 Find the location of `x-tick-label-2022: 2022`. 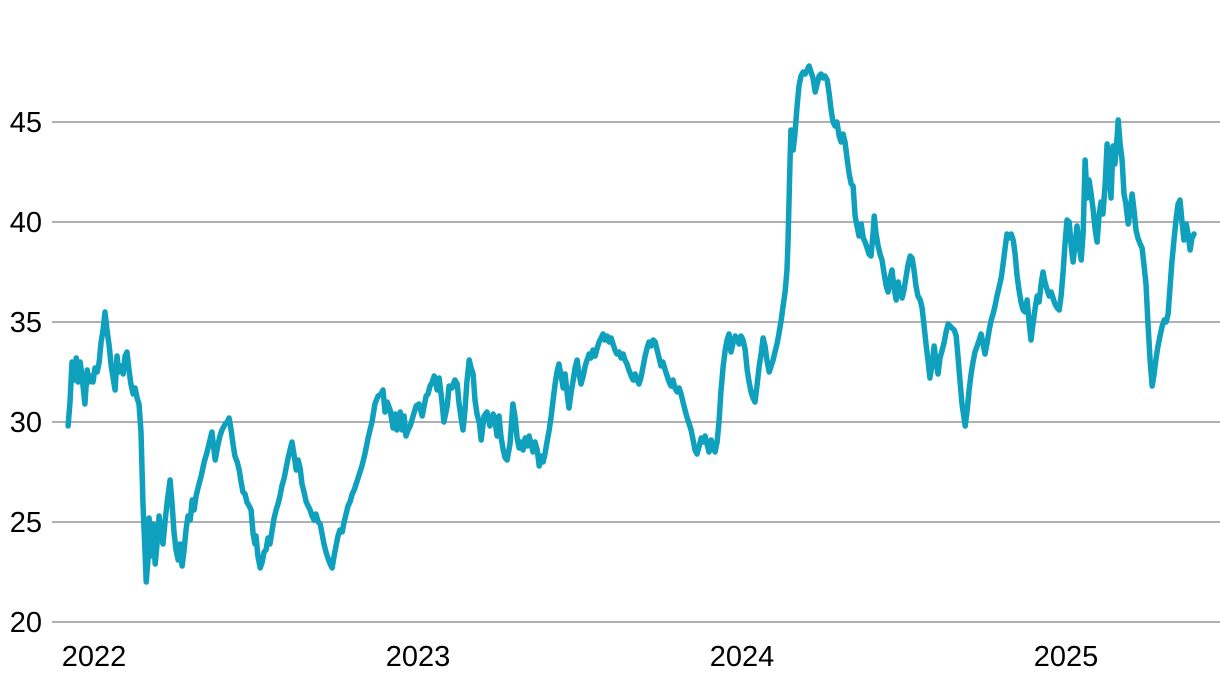

x-tick-label-2022: 2022 is located at coordinates (94, 657).